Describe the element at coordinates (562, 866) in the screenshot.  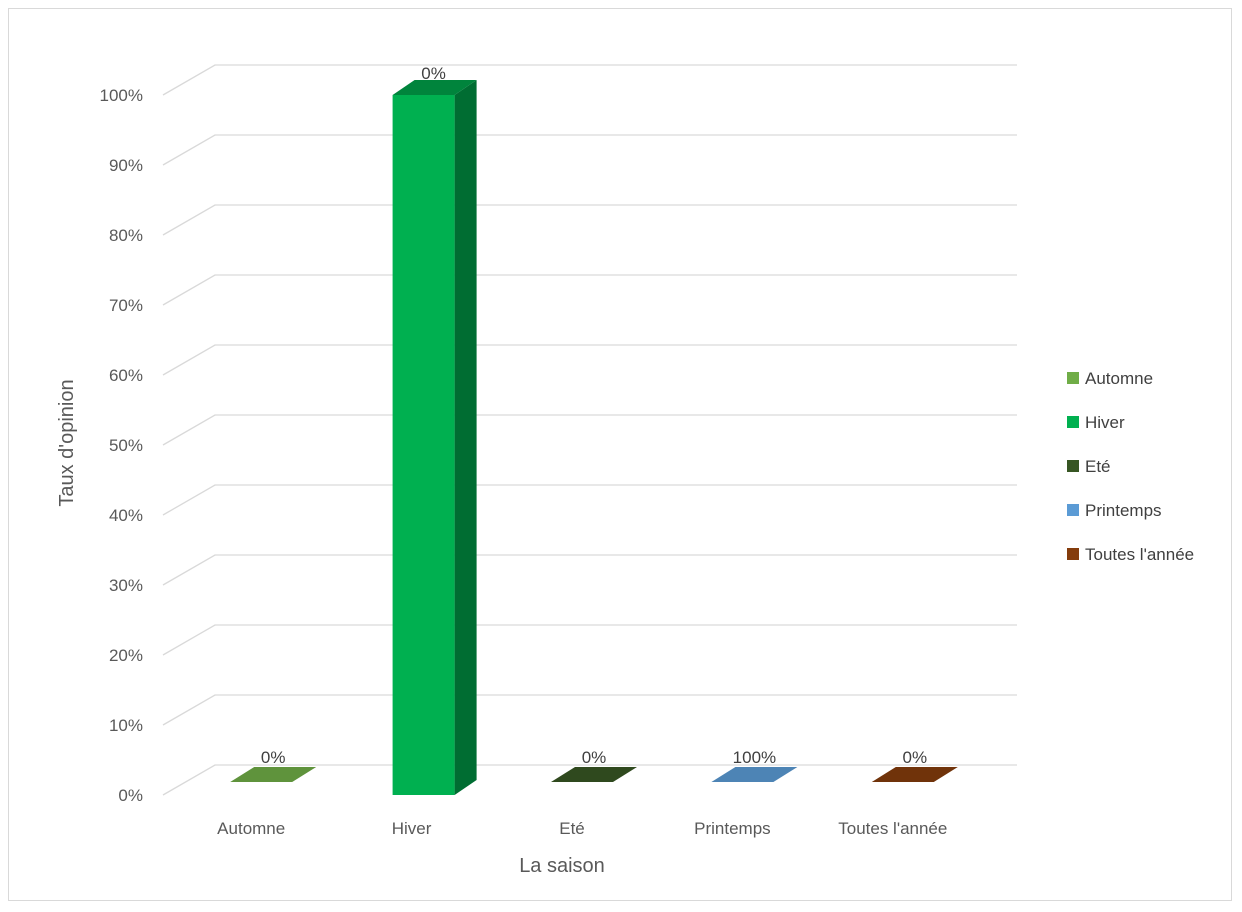
I see `x-axis-title: La saison` at that location.